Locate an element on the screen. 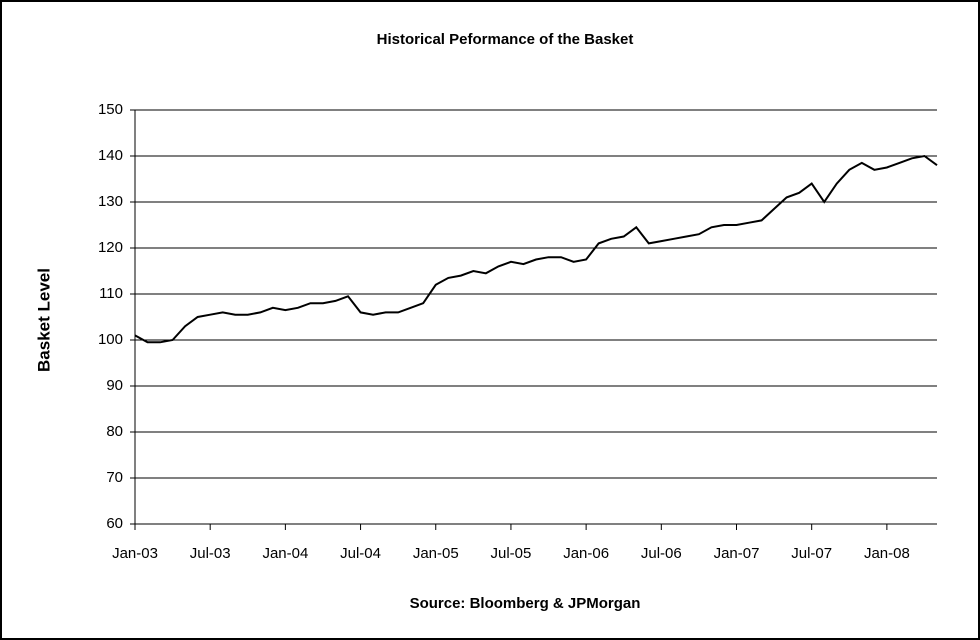  y-tick-label: 60 is located at coordinates (114, 523).